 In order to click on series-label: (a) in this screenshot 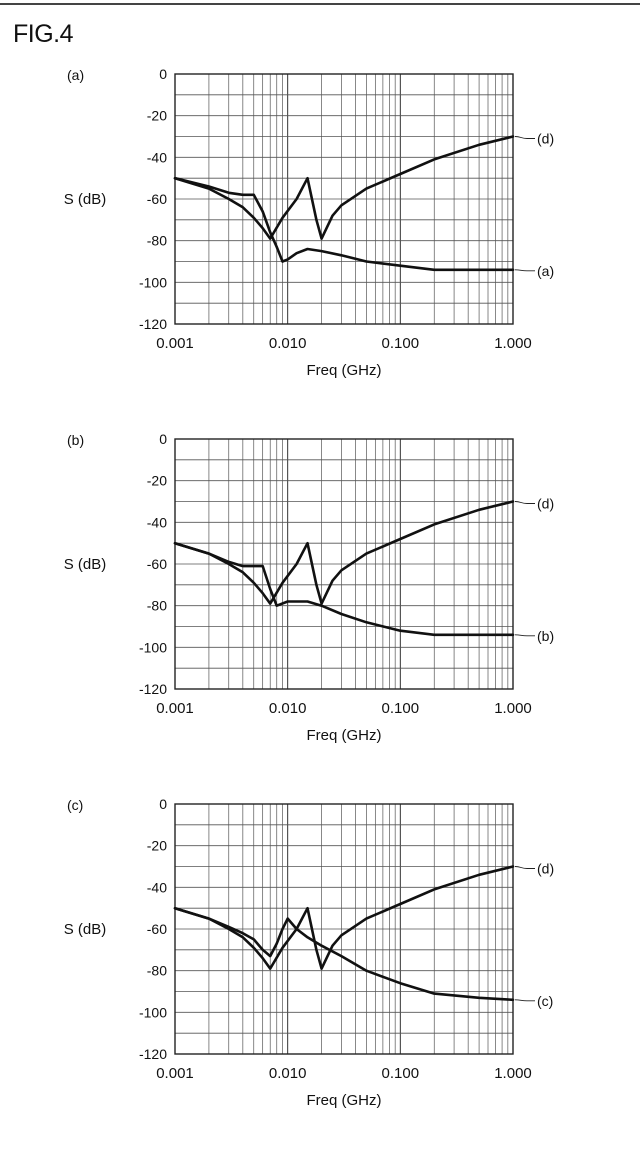, I will do `click(545, 271)`.